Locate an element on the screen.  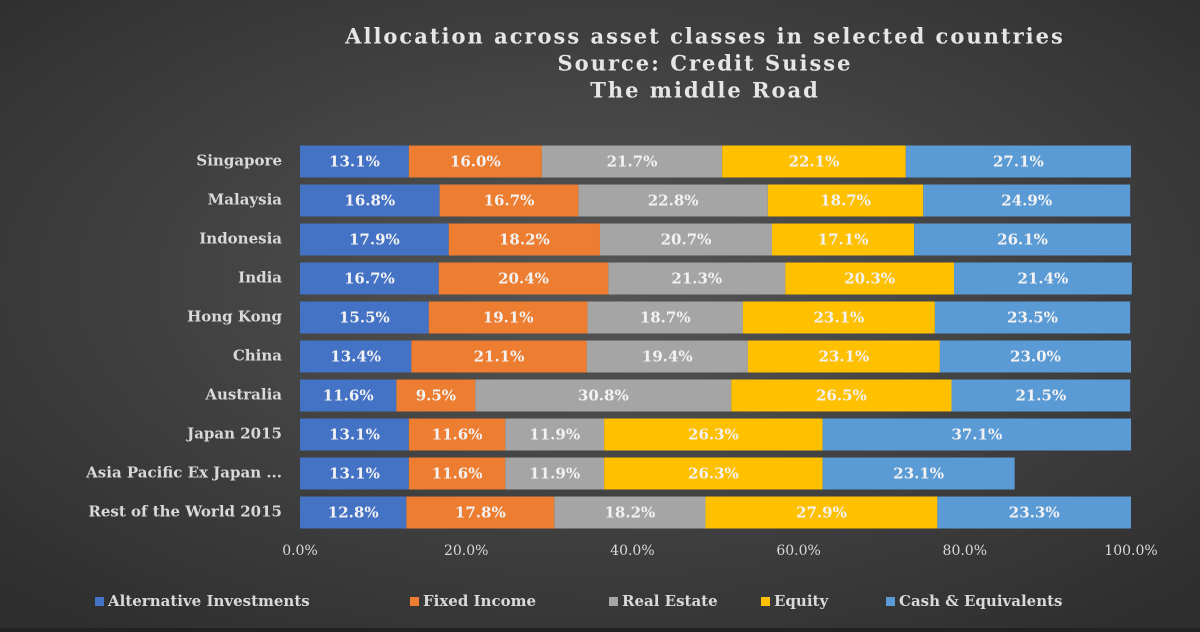
value-label: 20.7% is located at coordinates (686, 240).